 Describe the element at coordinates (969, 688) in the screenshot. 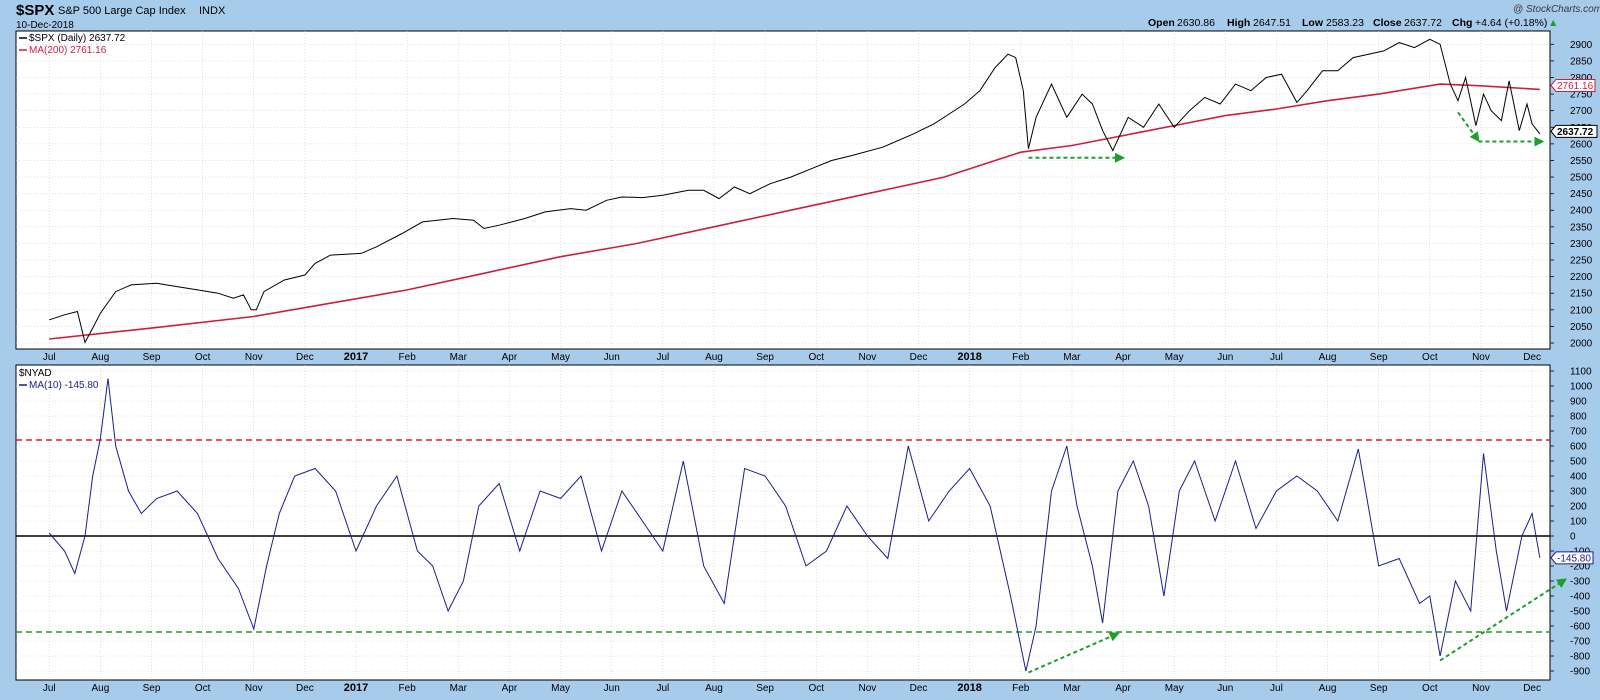

I see `x-tick-label: 2018` at that location.